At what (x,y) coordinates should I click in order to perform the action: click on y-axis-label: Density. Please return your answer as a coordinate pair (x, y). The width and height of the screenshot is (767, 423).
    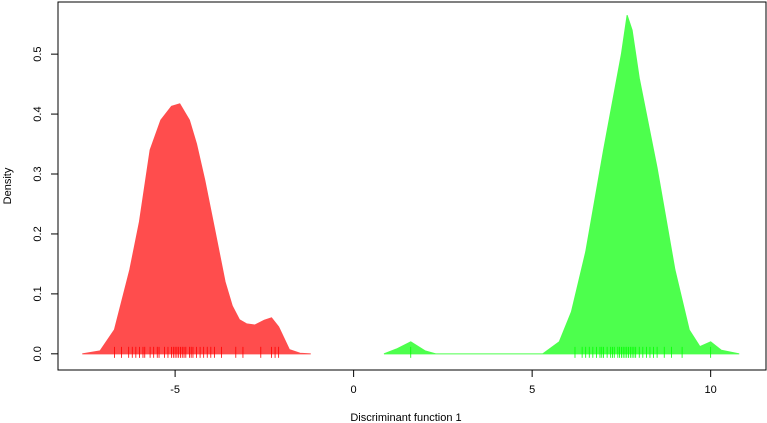
    Looking at the image, I should click on (8, 185).